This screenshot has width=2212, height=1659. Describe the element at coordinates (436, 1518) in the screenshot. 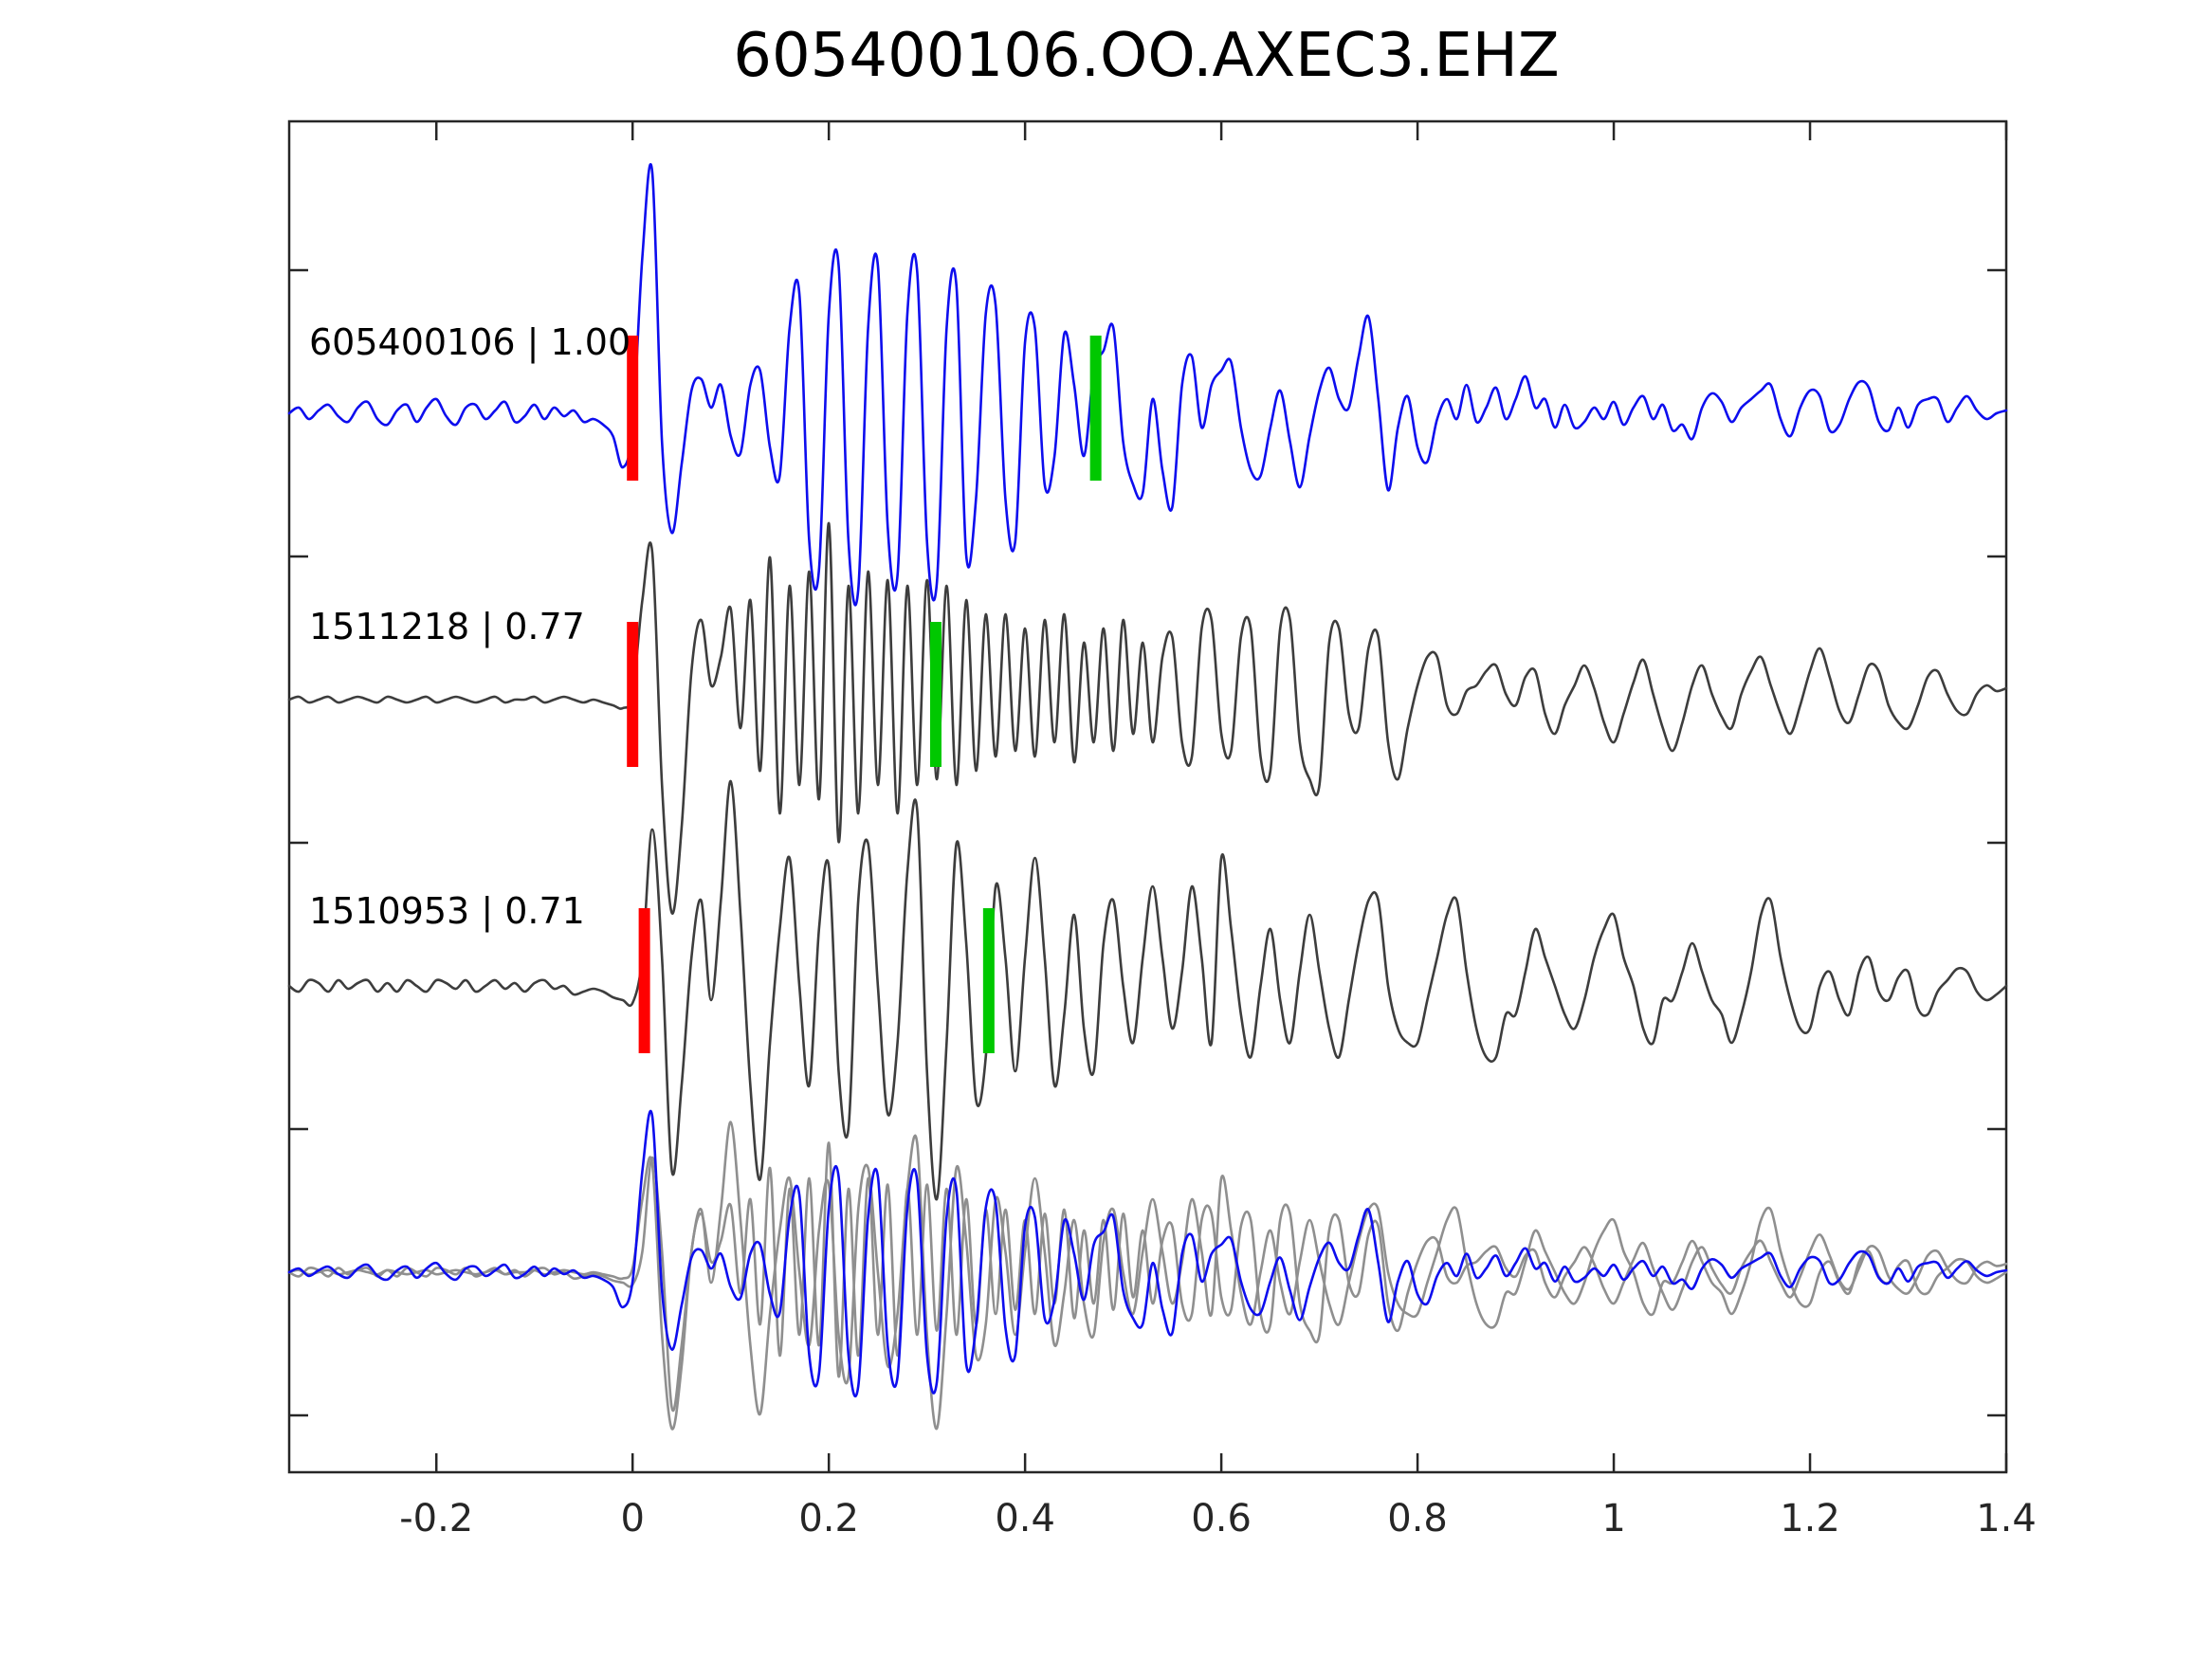

I see `x-tick-label: -0.2` at that location.